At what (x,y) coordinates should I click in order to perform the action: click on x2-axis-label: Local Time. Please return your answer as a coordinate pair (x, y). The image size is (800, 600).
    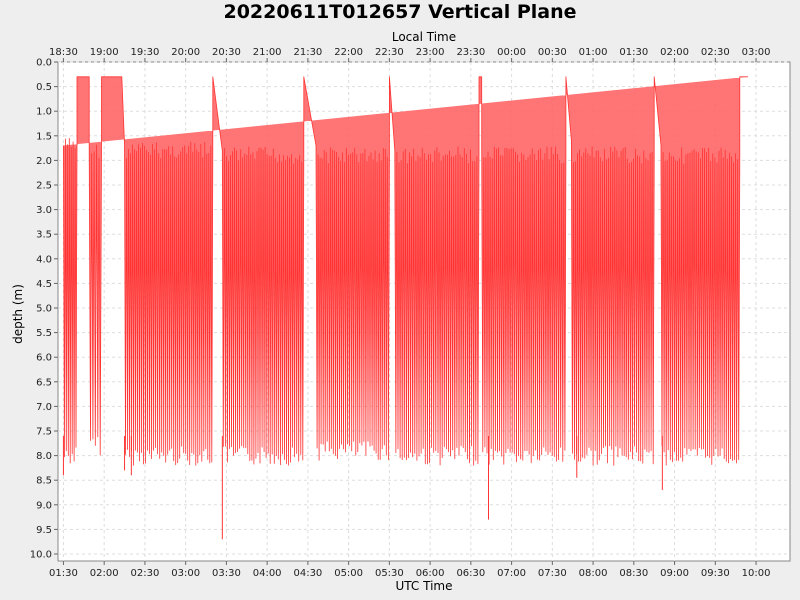
    Looking at the image, I should click on (424, 37).